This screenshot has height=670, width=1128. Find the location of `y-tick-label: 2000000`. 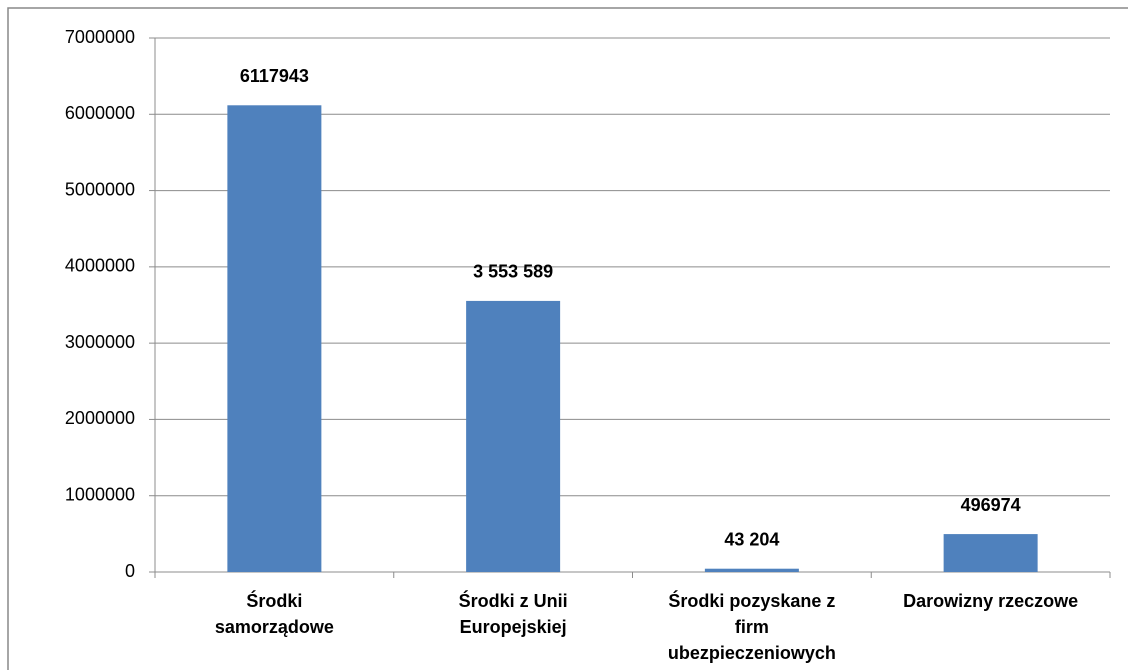

y-tick-label: 2000000 is located at coordinates (100, 418).